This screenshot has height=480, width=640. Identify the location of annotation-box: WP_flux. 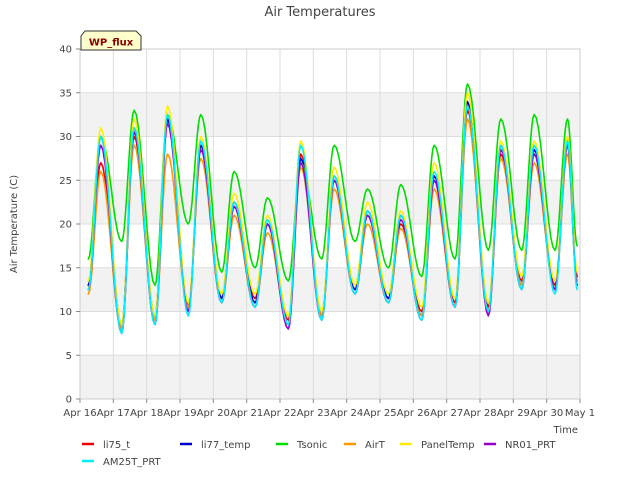
(111, 40).